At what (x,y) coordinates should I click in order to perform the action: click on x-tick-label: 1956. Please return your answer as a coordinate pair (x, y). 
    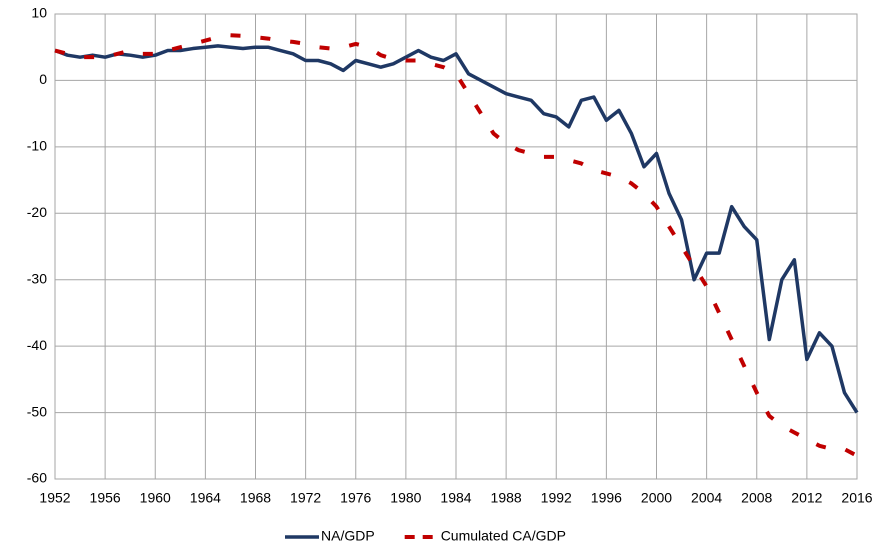
    Looking at the image, I should click on (105, 498).